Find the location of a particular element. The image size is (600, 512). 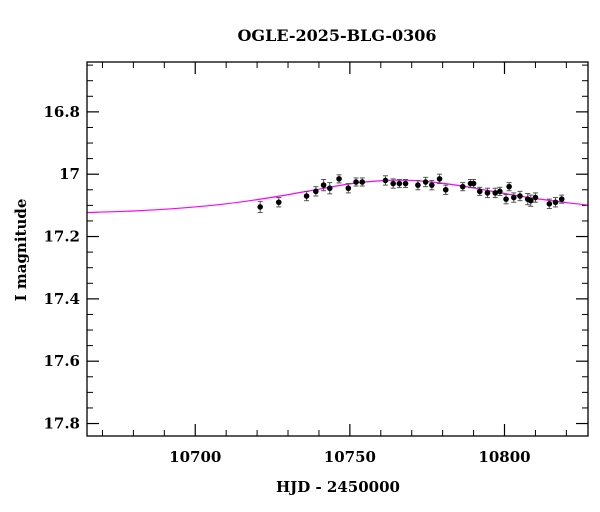

y-axis-label: I magnitude is located at coordinates (21, 250).